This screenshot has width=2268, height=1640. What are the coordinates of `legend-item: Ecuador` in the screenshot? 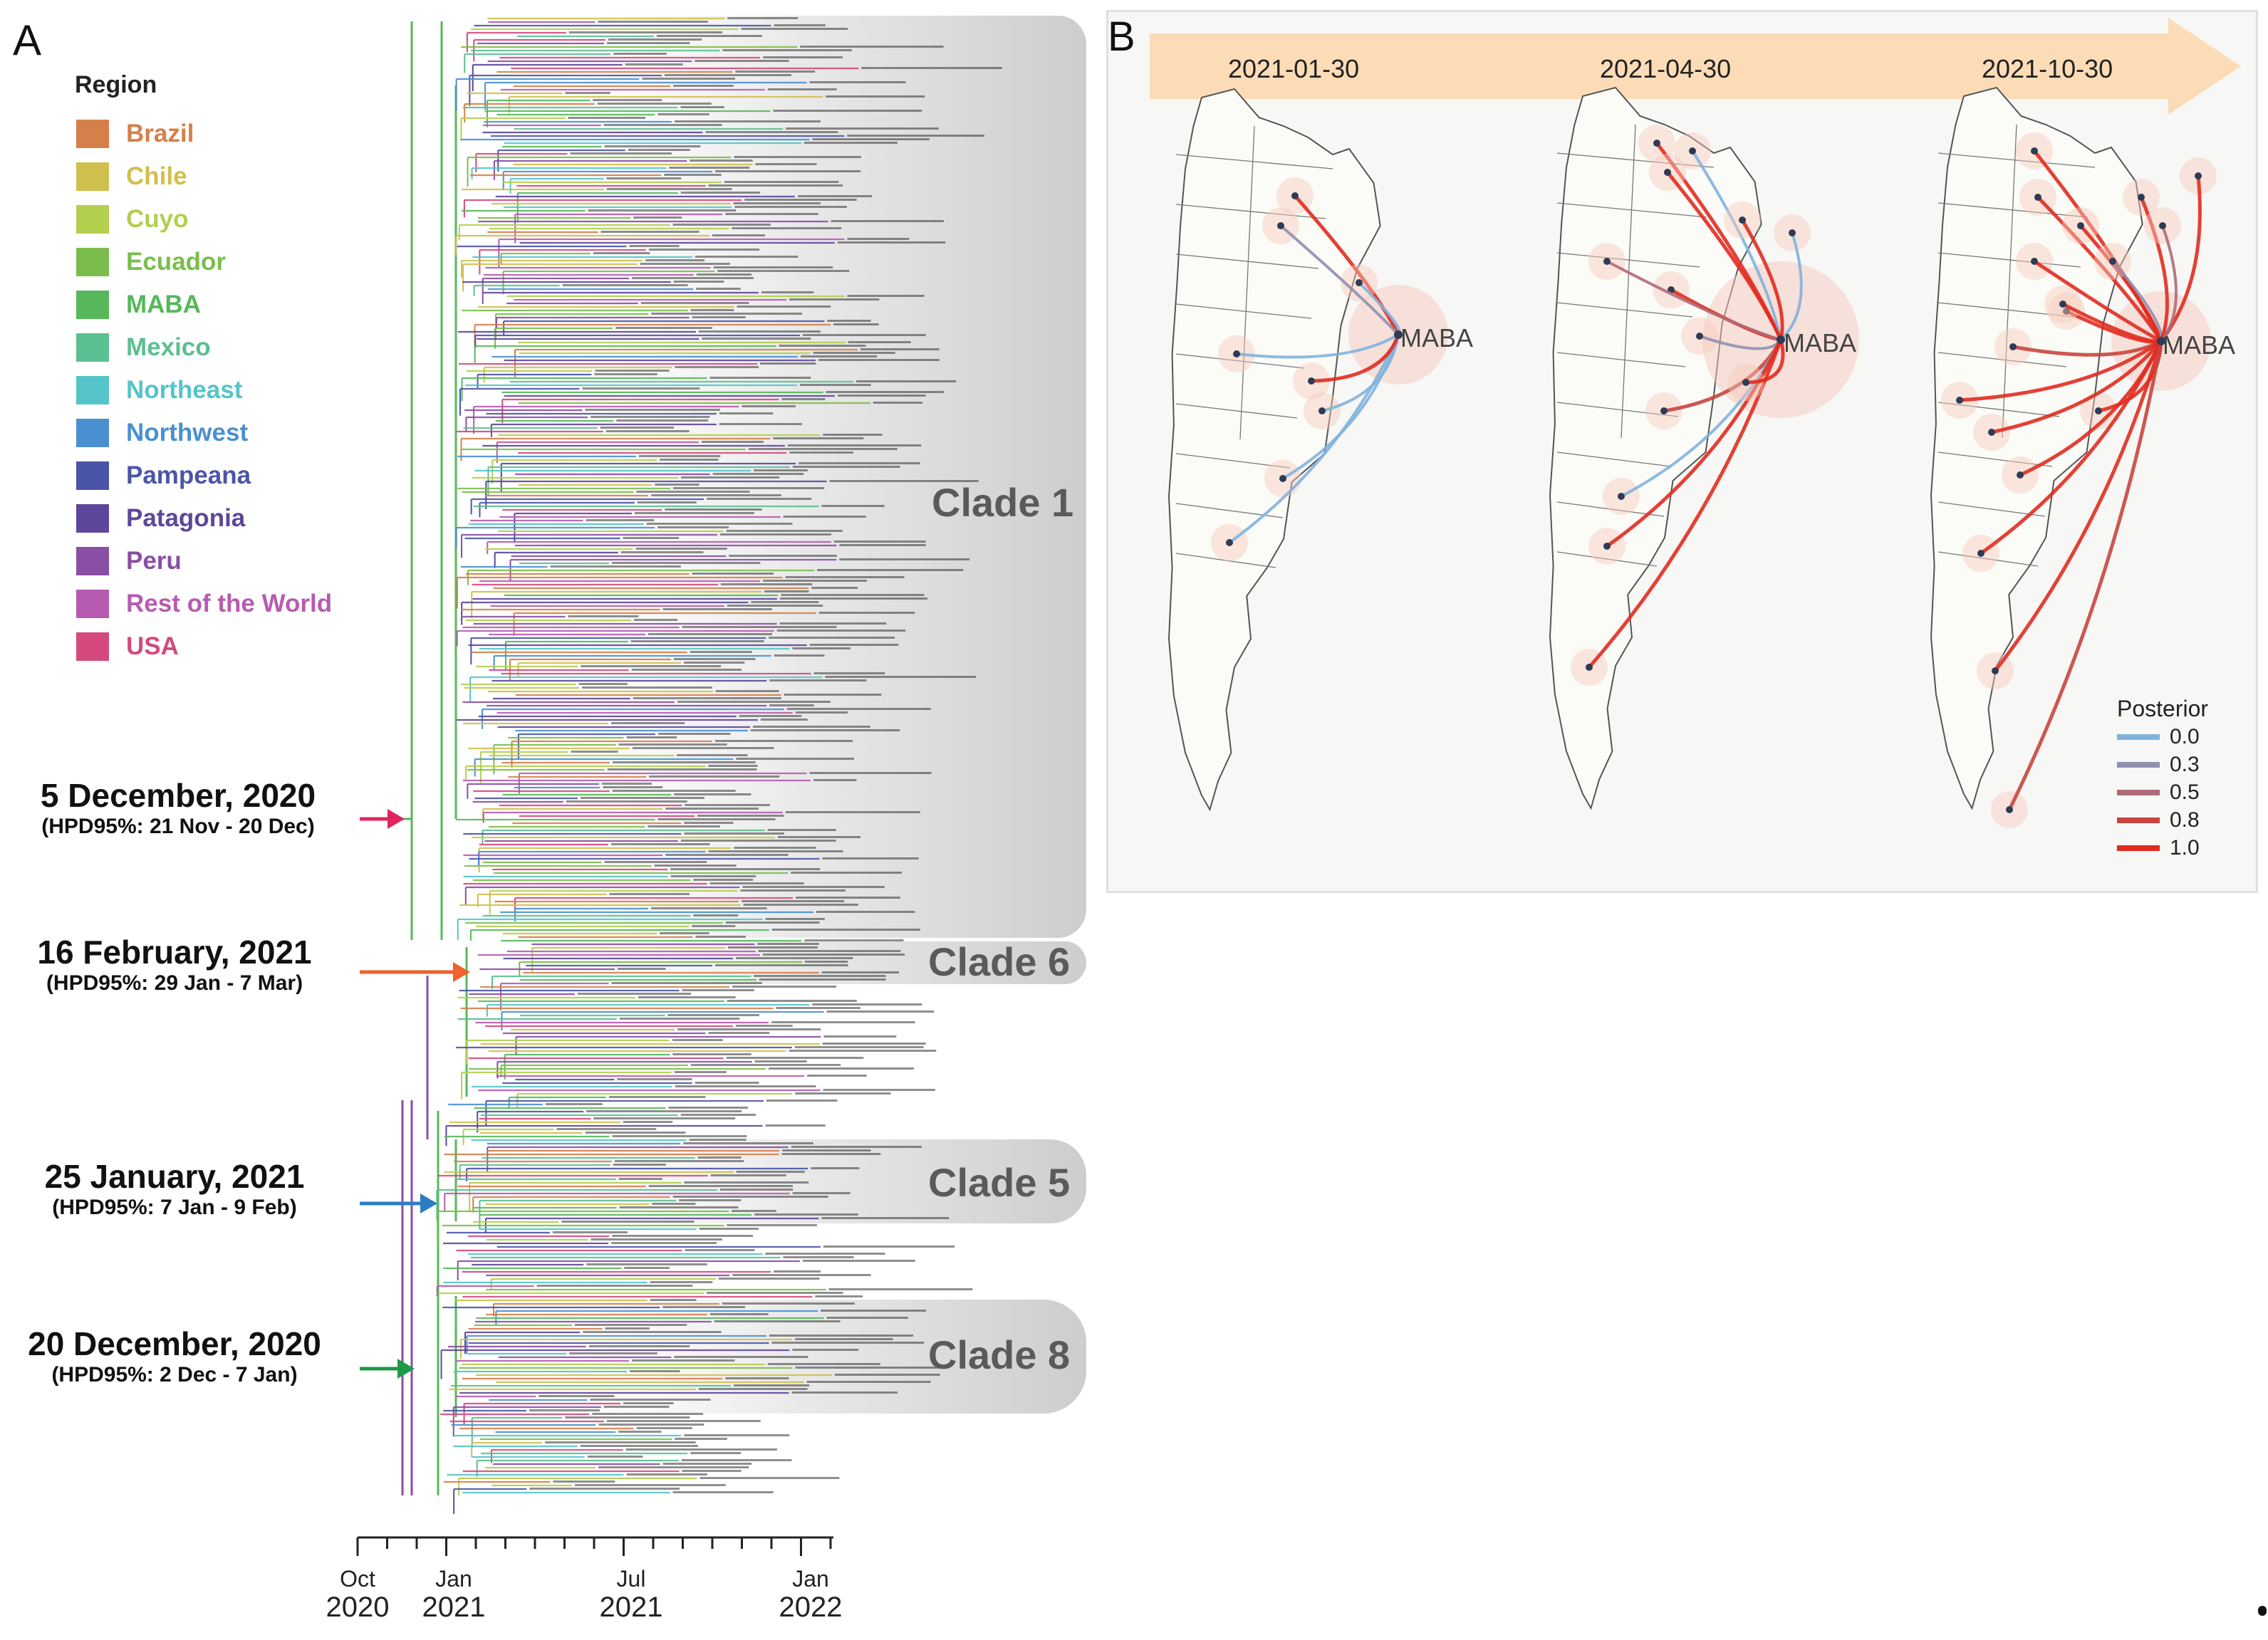 It's located at (151, 262).